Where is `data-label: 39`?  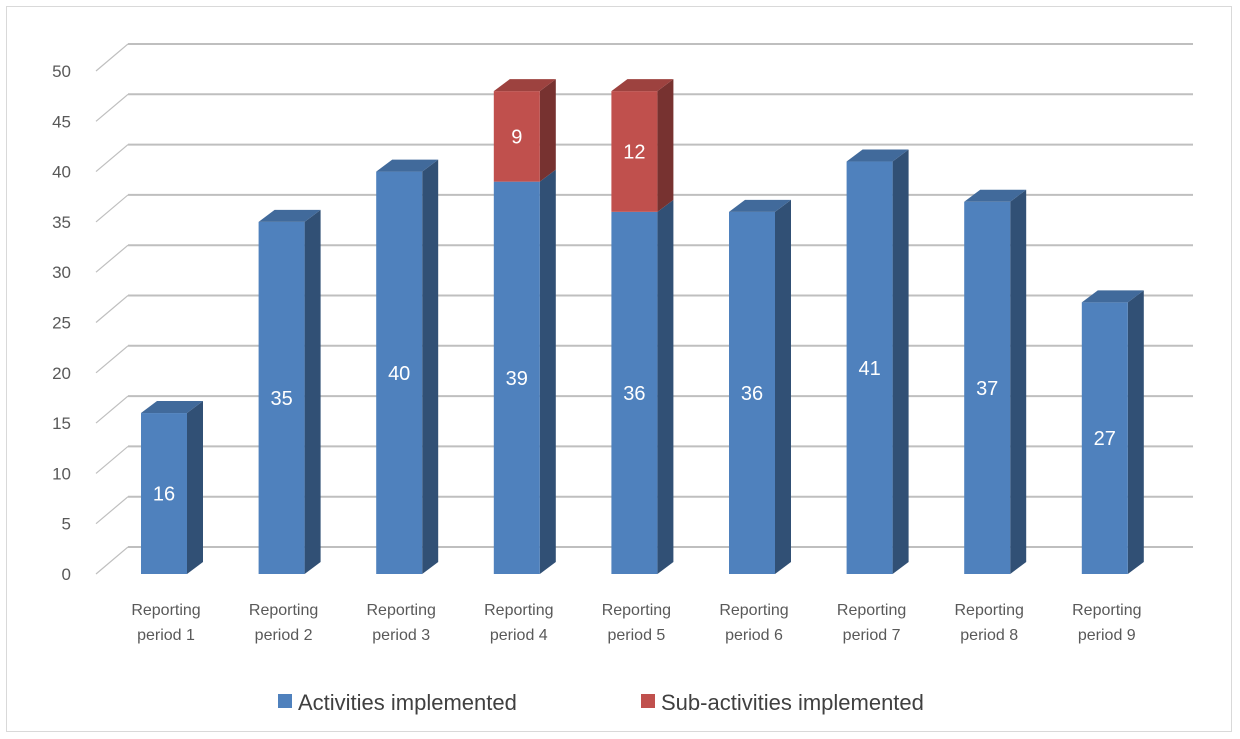 data-label: 39 is located at coordinates (517, 379).